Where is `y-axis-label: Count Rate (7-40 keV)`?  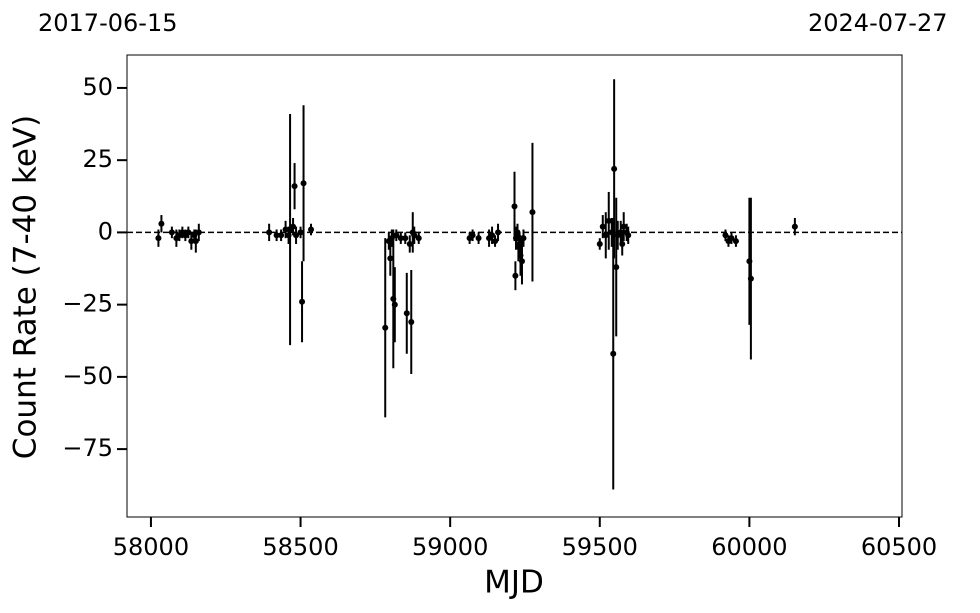
y-axis-label: Count Rate (7-40 keV) is located at coordinates (26, 287).